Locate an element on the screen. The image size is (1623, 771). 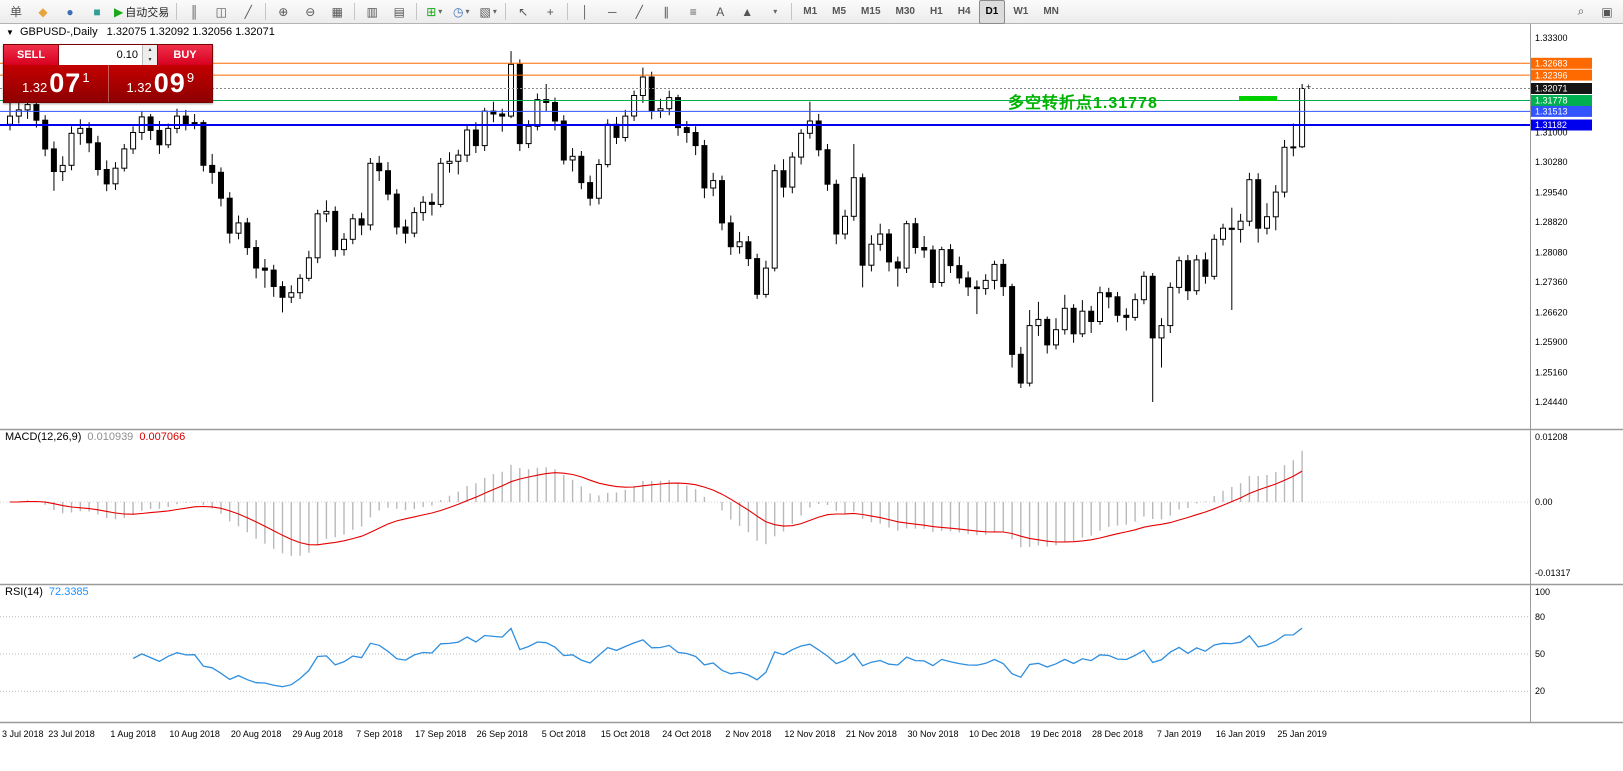
timeframe-m30-button: M30 is located at coordinates (905, 11).